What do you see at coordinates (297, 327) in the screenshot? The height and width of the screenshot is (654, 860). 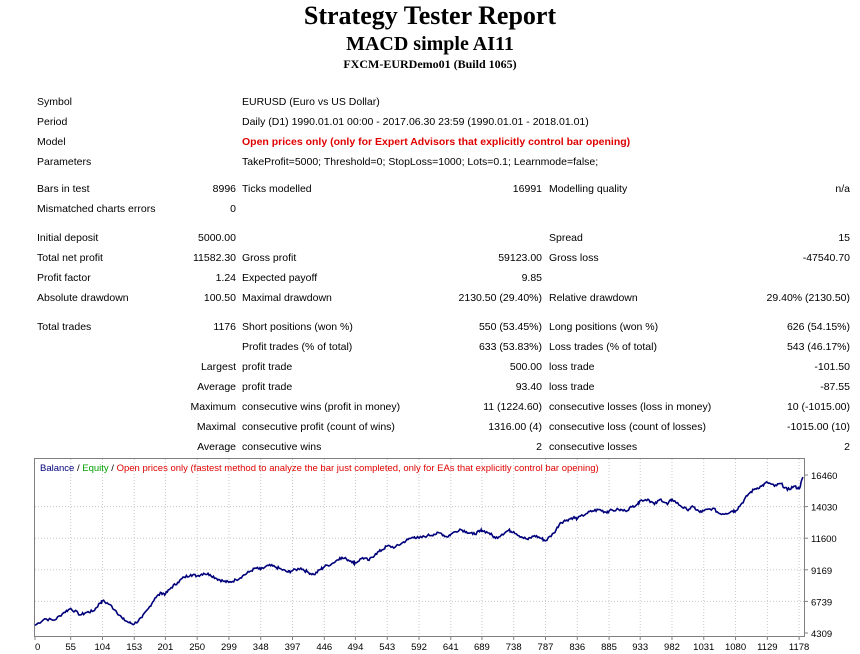 I see `short-positions-label: Short positions (won %)` at bounding box center [297, 327].